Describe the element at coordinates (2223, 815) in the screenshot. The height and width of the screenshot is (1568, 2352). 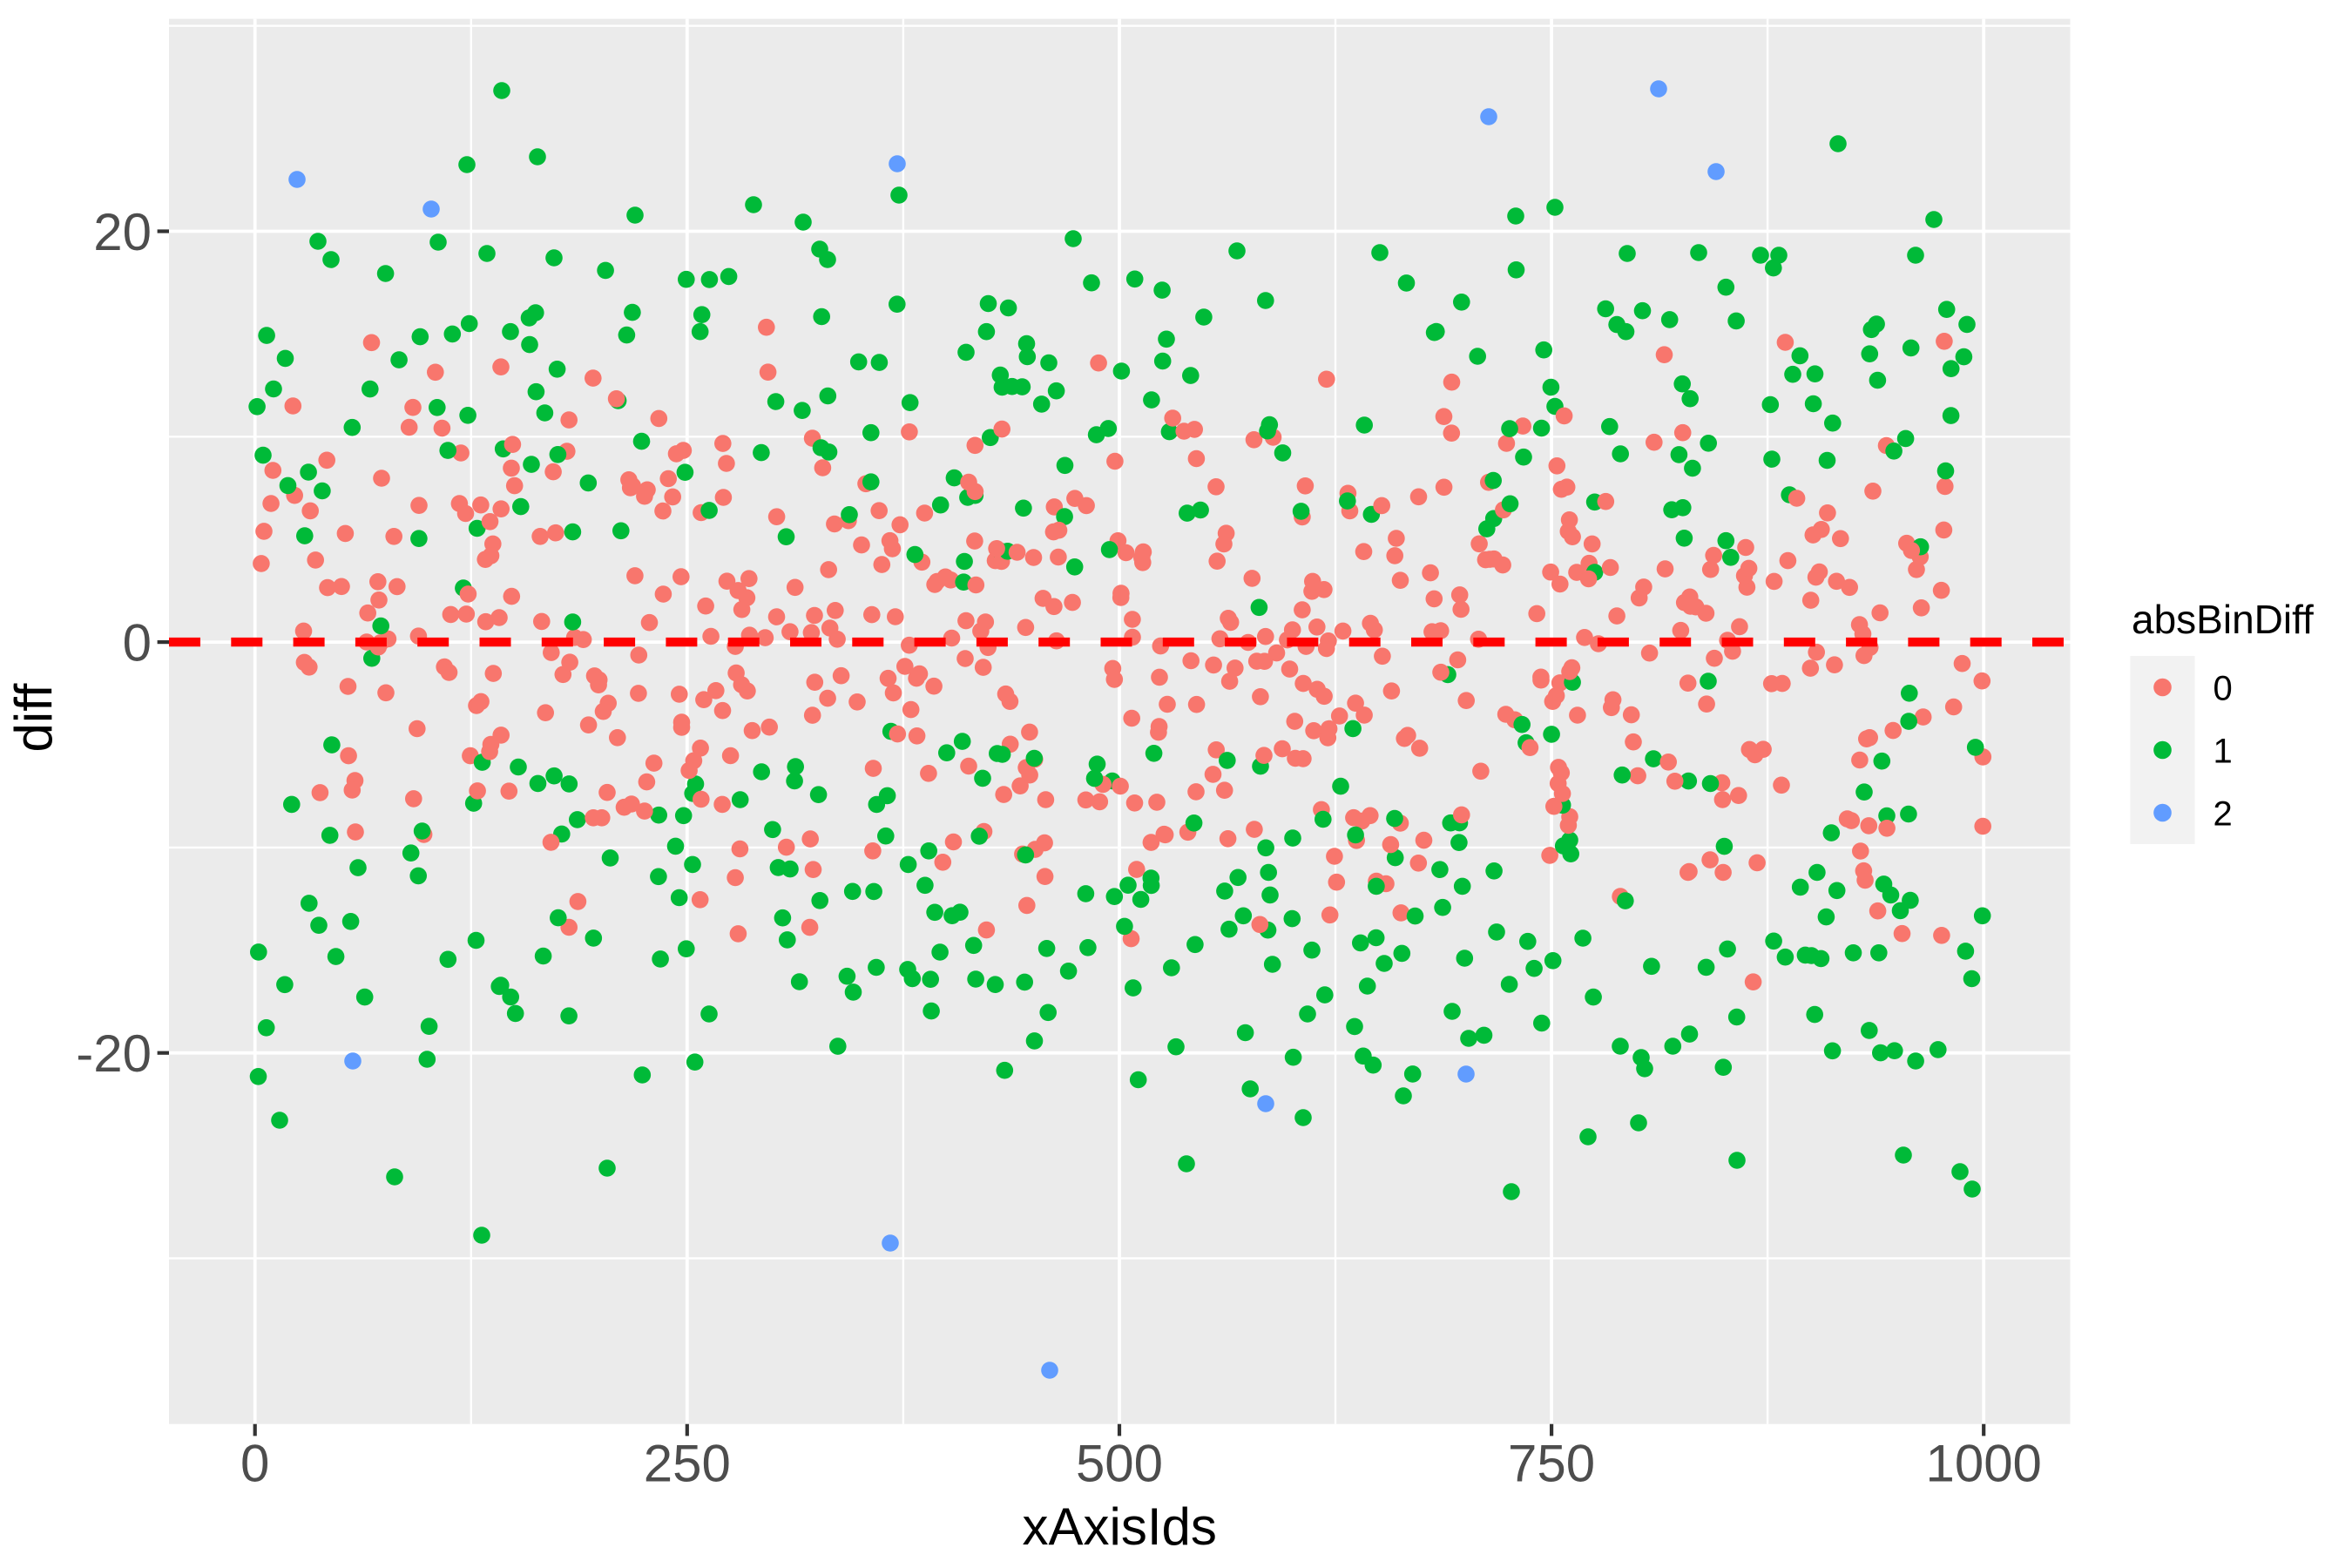
I see `svg-text: 2` at that location.